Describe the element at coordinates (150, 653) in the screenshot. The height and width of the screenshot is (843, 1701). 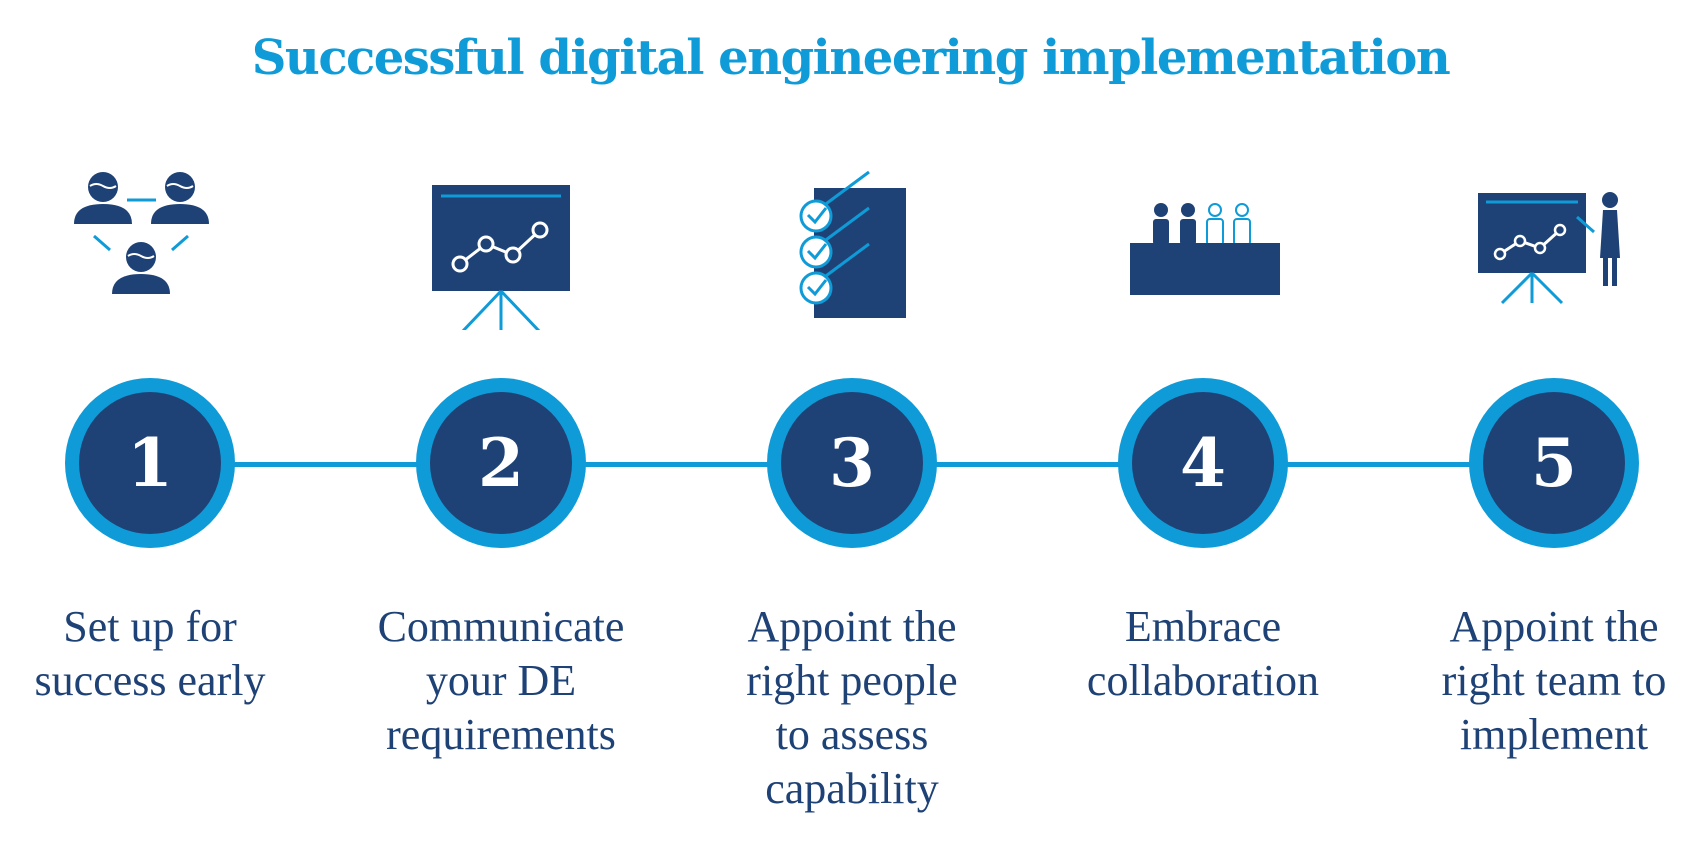
I see `step-1-label: Set up for success early` at that location.